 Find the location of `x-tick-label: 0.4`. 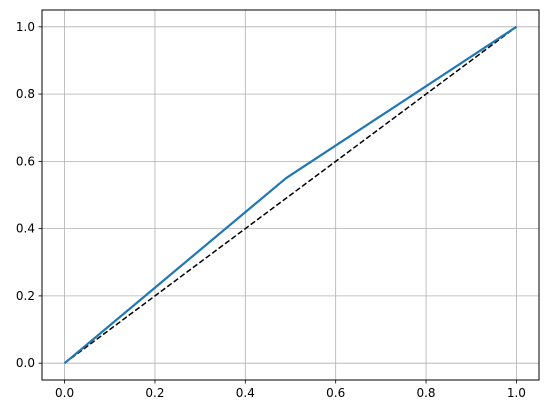

x-tick-label: 0.4 is located at coordinates (245, 393).